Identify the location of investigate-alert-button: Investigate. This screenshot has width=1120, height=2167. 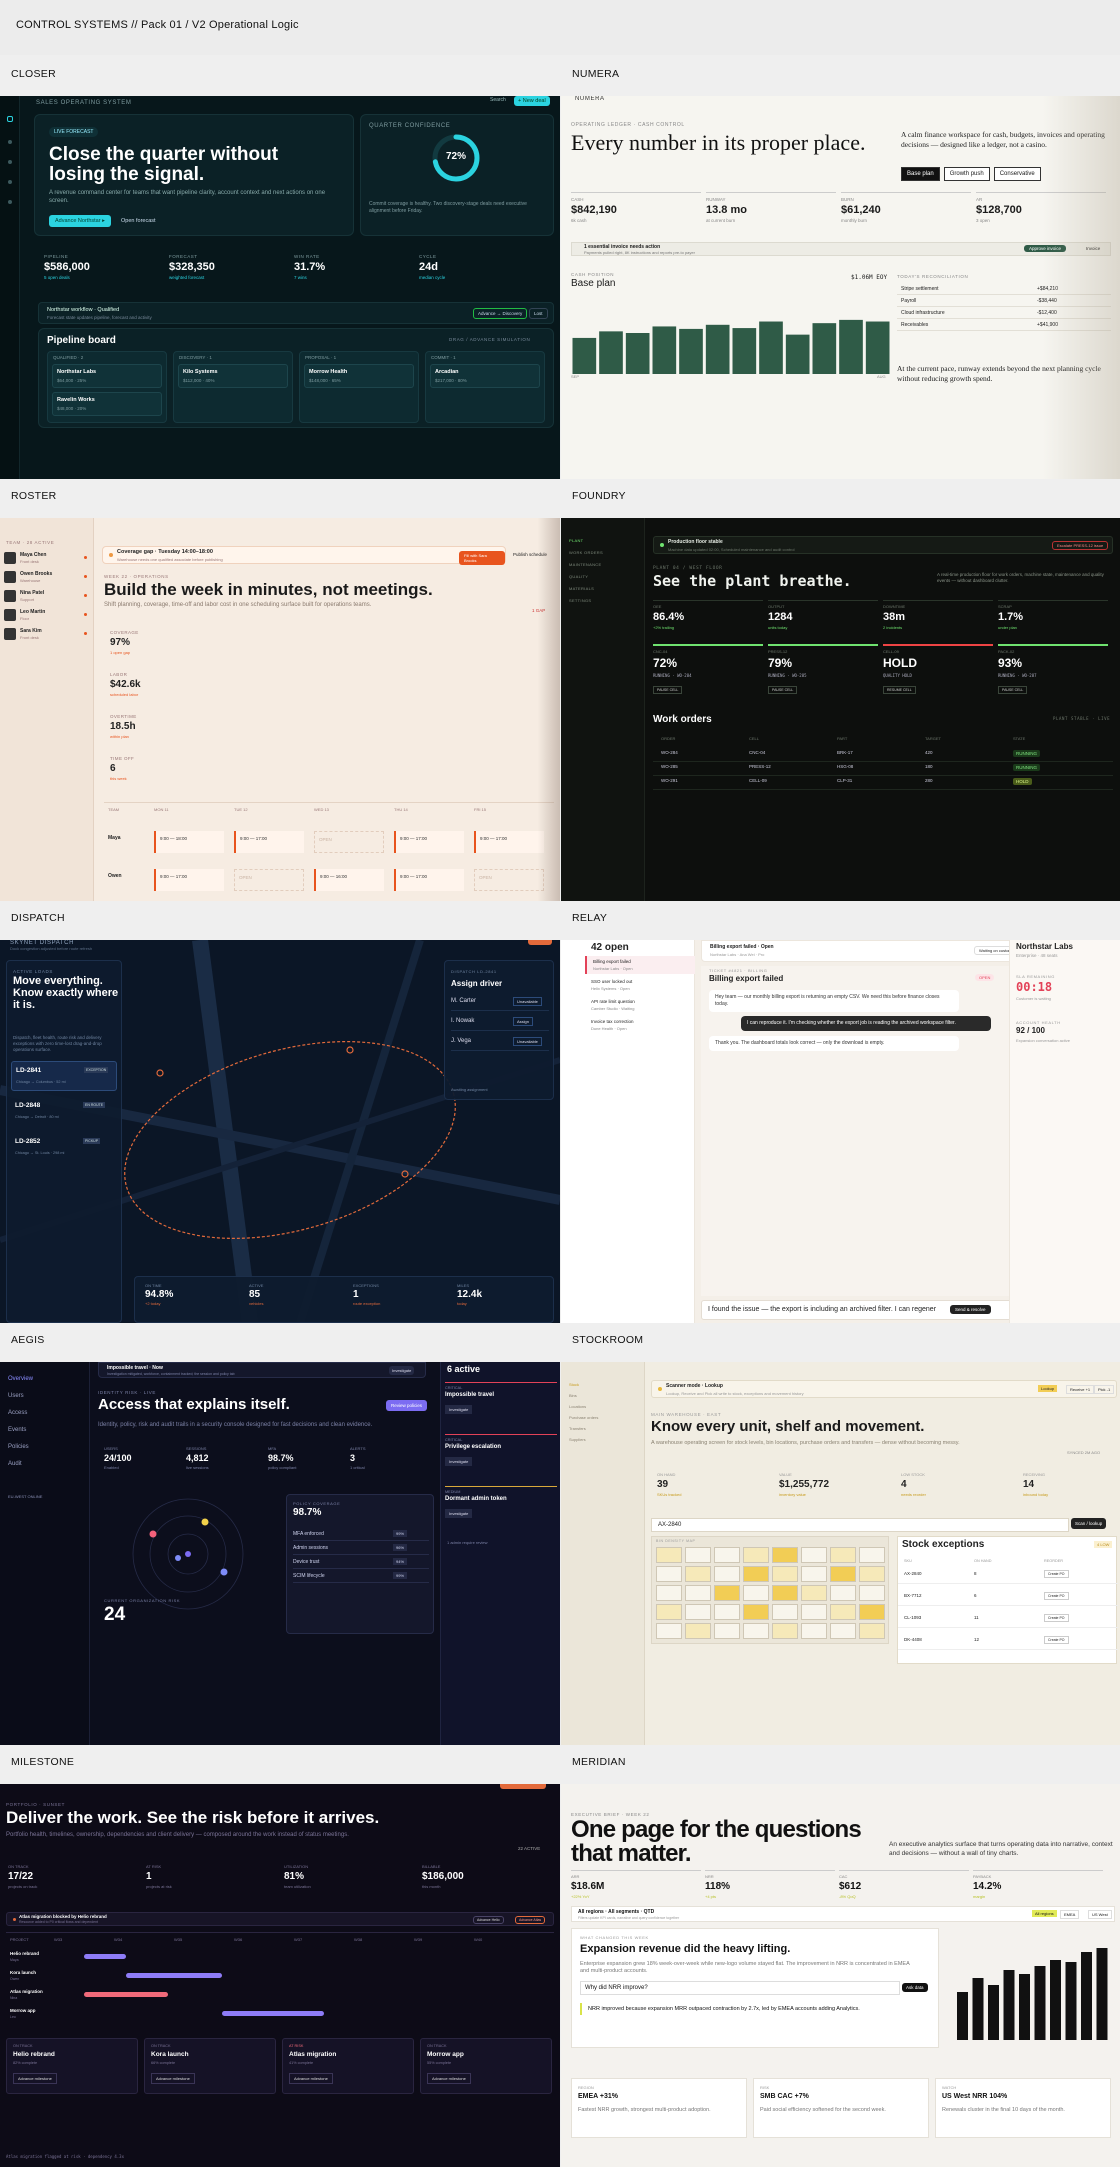
(402, 1370).